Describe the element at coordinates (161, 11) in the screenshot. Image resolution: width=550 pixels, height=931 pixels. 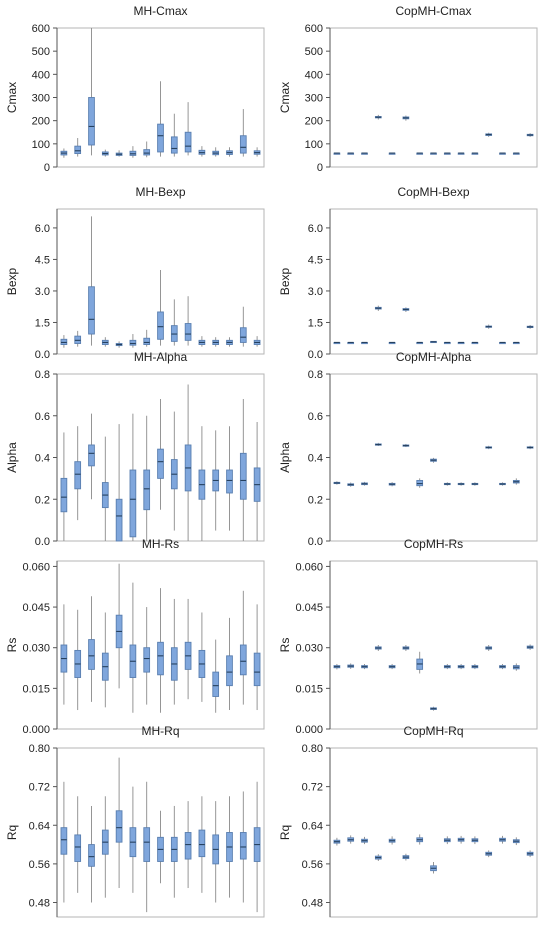
I see `panel-title: MH-Cmax` at that location.